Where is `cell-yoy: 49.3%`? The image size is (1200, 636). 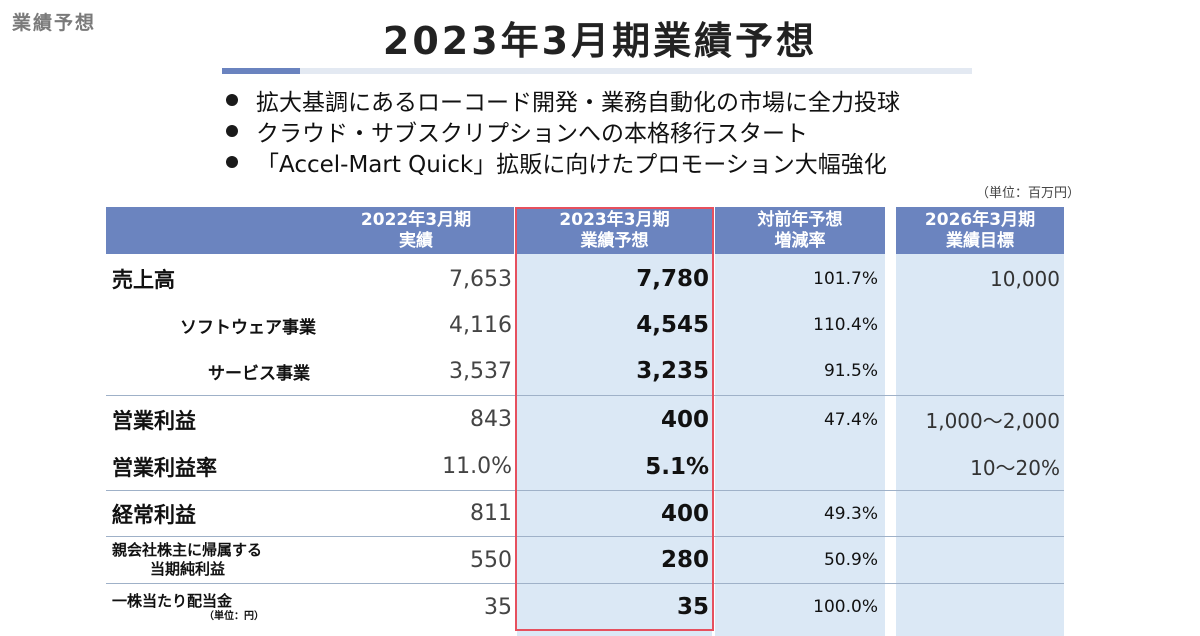 cell-yoy: 49.3% is located at coordinates (850, 513).